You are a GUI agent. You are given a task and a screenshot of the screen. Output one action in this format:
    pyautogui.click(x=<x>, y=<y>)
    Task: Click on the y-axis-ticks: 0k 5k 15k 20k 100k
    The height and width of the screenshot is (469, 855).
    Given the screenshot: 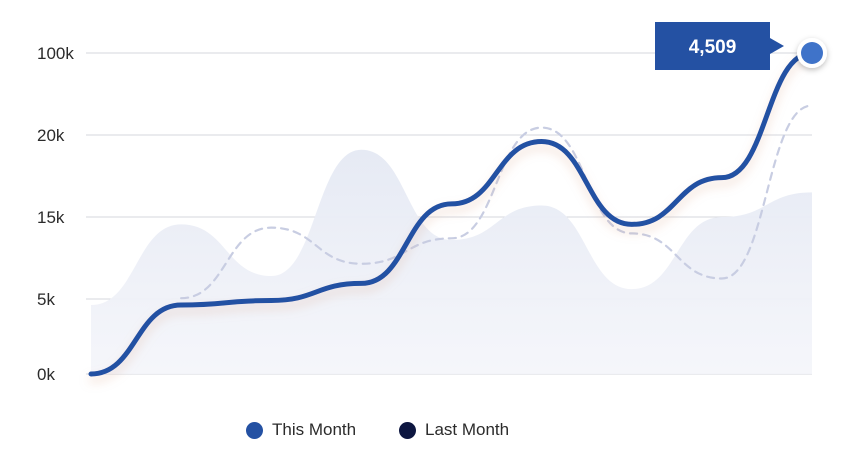 What is the action you would take?
    pyautogui.click(x=55, y=214)
    